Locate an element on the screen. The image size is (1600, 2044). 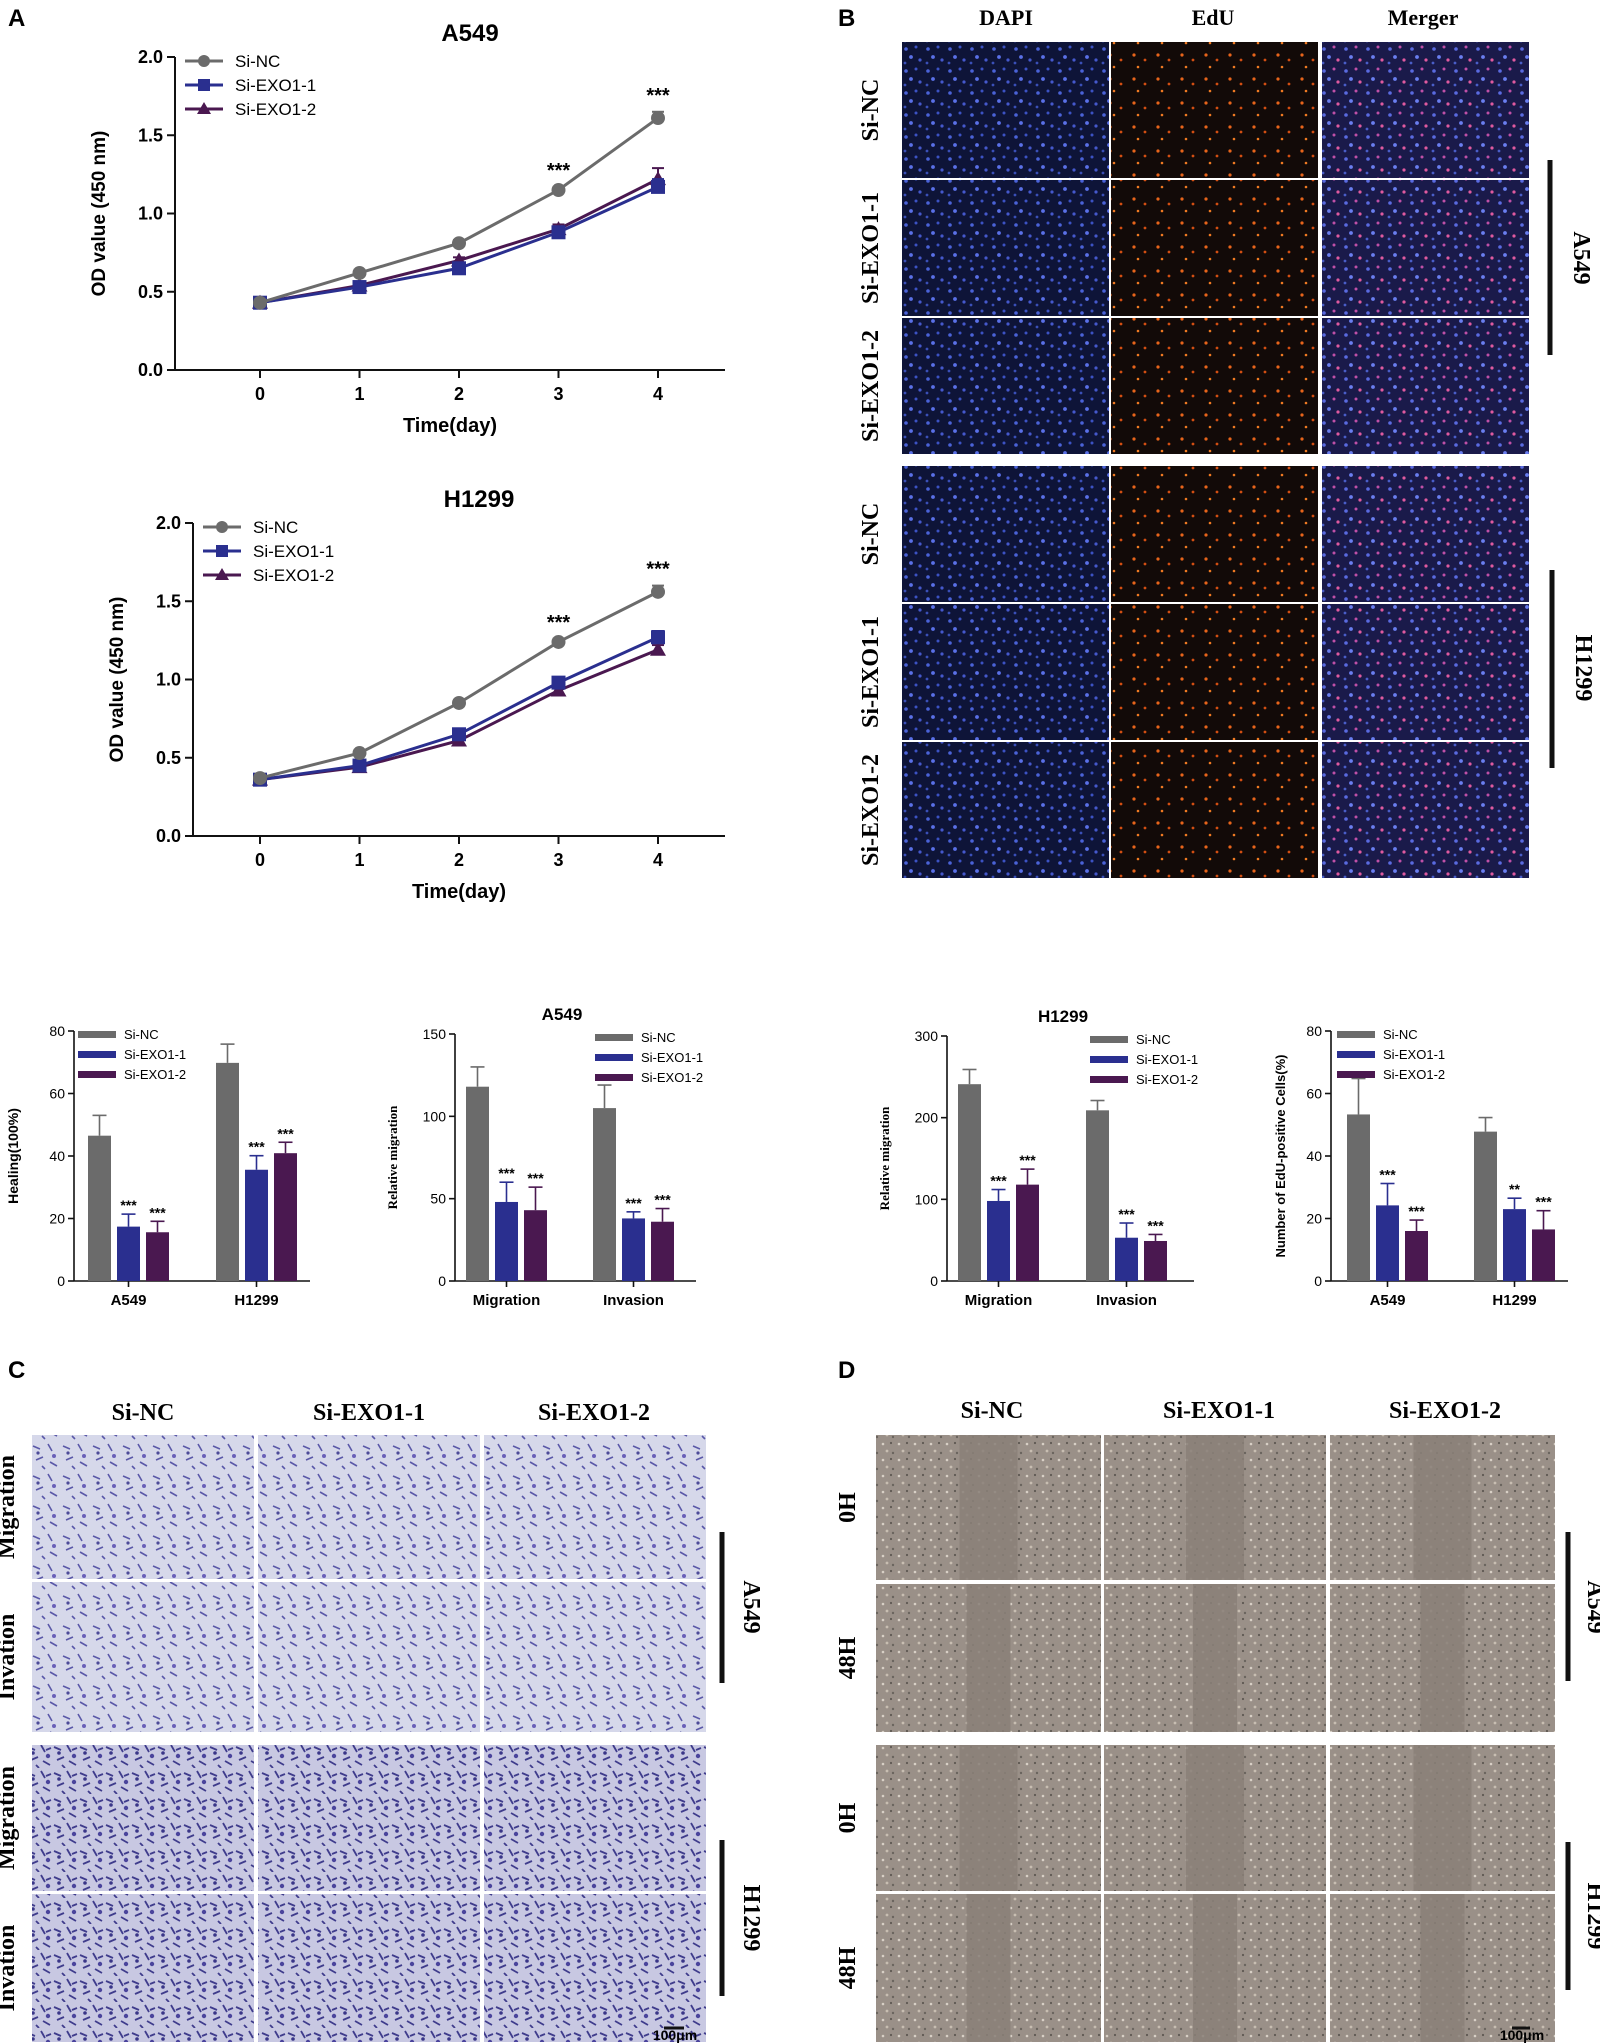
panel-letter-a: A is located at coordinates (16, 18).